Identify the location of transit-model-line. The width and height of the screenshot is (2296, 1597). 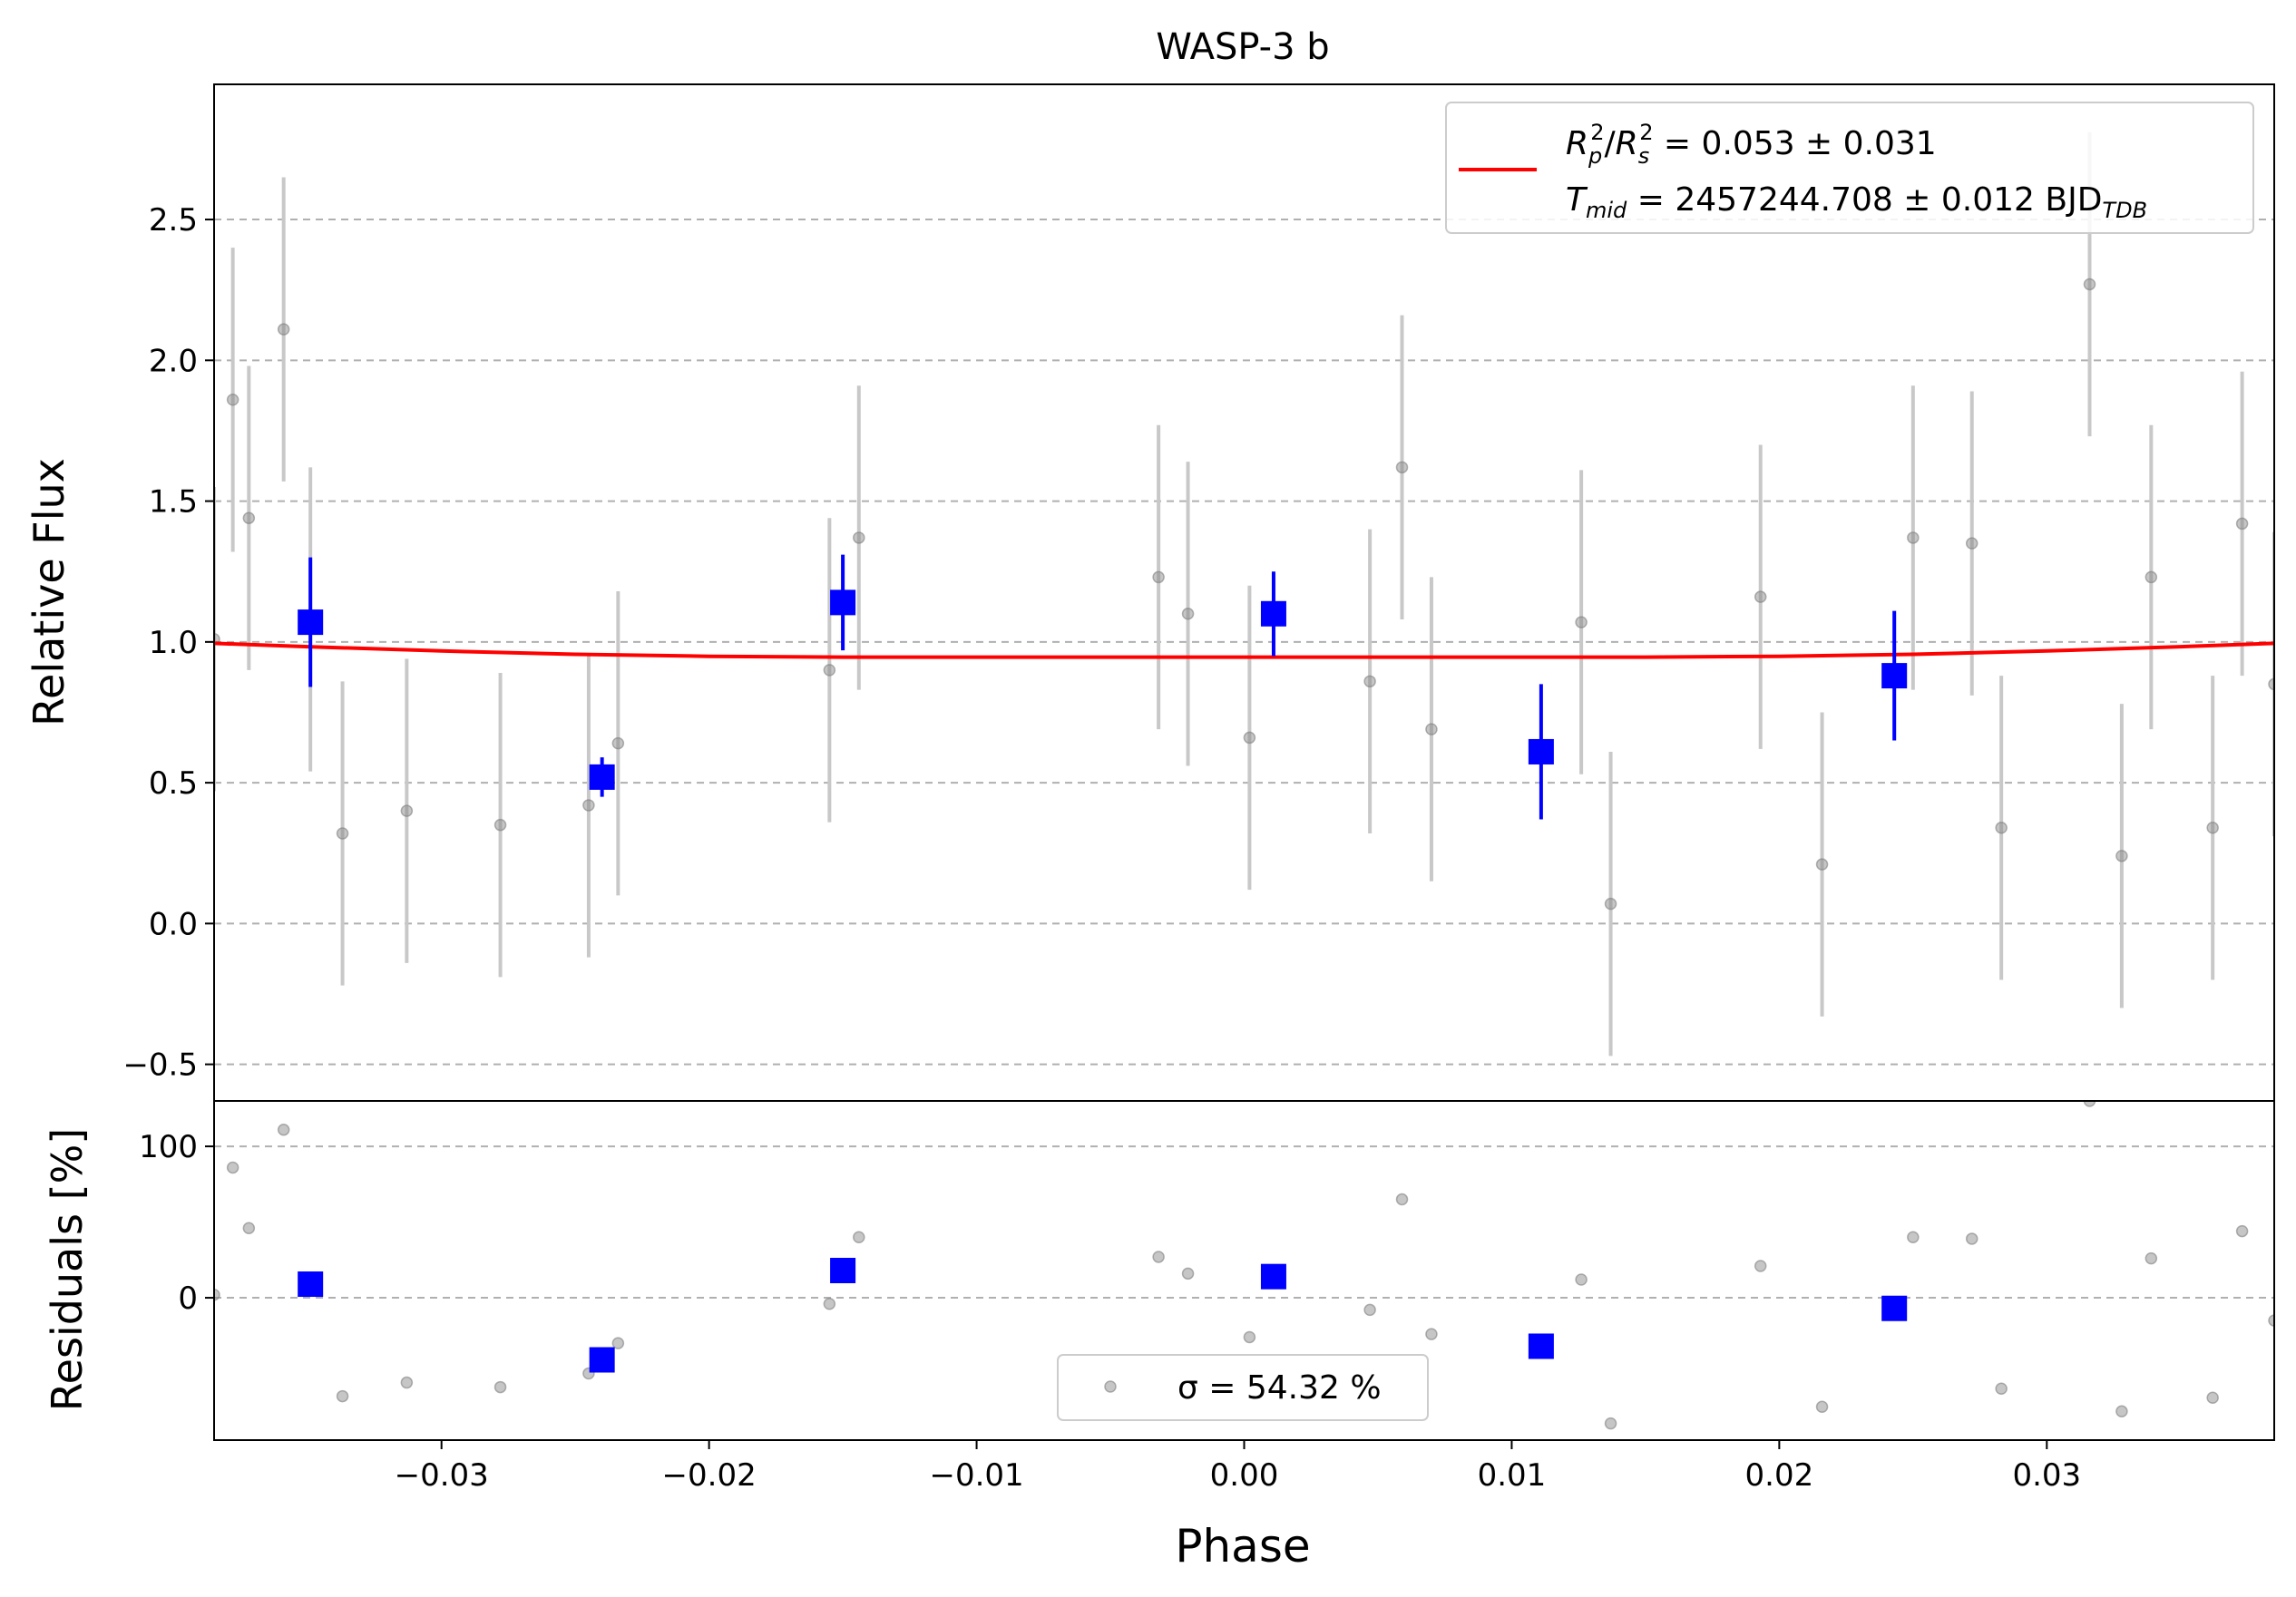
(1244, 650).